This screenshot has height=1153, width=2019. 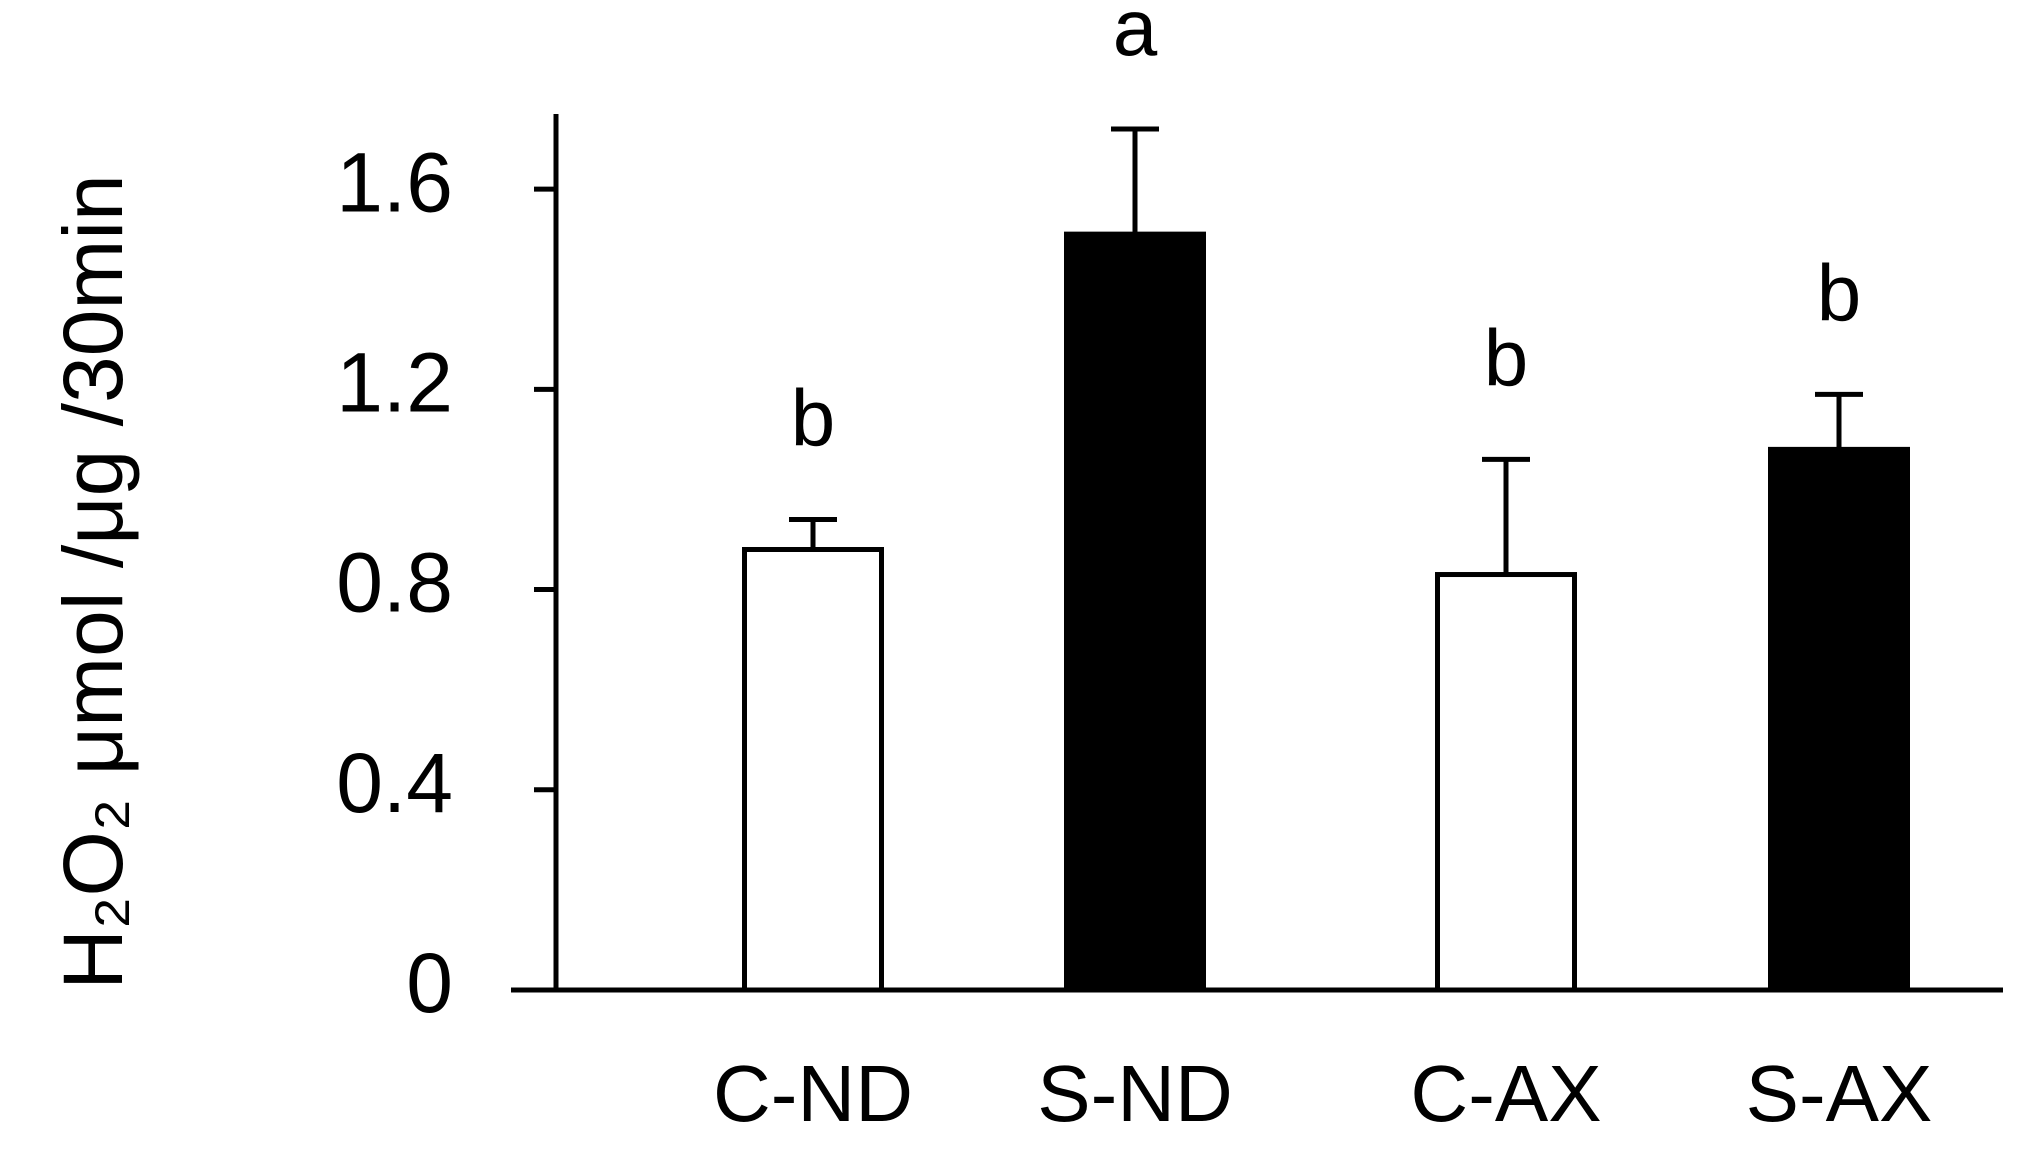 What do you see at coordinates (1135, 1093) in the screenshot?
I see `x-tick-label: S-ND` at bounding box center [1135, 1093].